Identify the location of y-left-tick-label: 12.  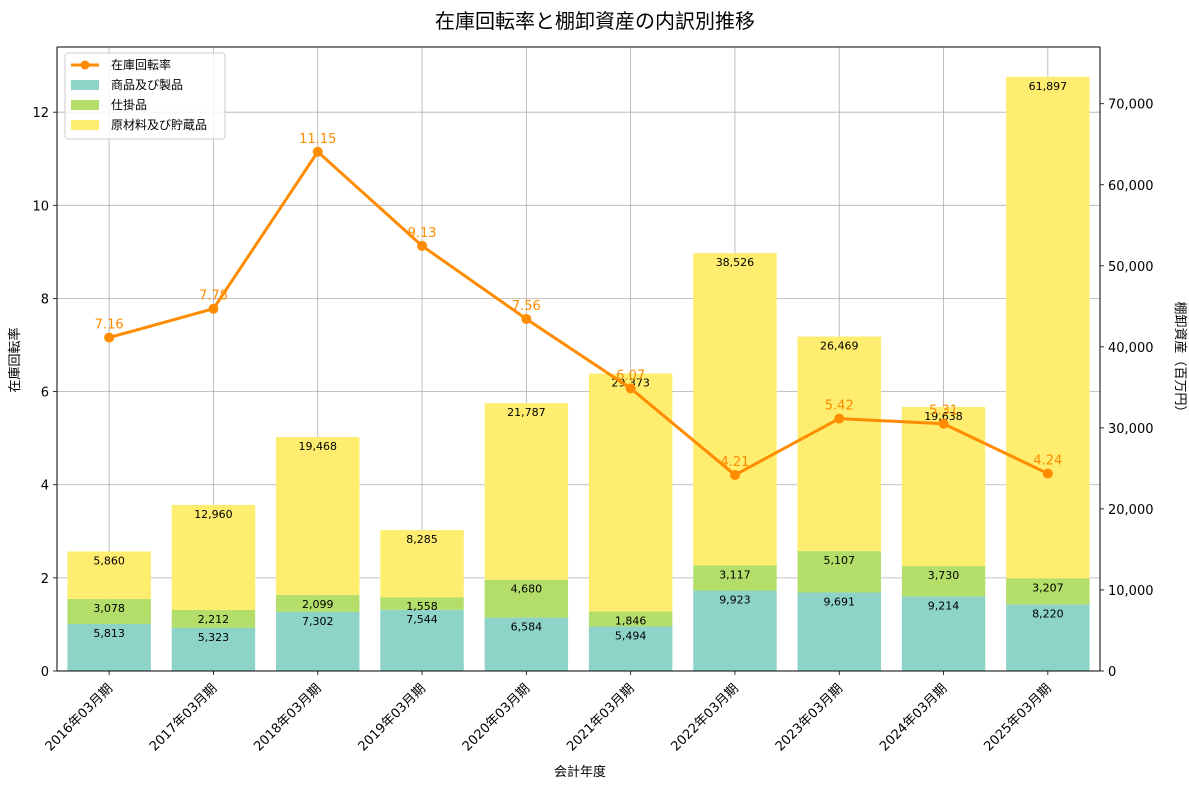
(40, 113).